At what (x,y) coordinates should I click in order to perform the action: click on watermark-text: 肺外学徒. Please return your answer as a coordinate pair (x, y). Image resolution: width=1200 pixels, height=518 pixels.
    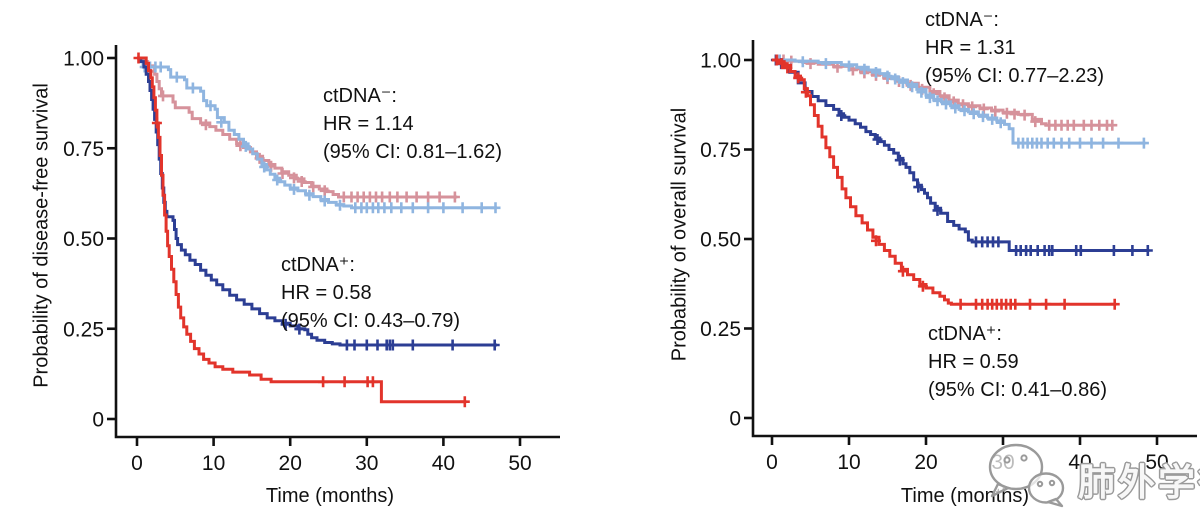
    Looking at the image, I should click on (1139, 482).